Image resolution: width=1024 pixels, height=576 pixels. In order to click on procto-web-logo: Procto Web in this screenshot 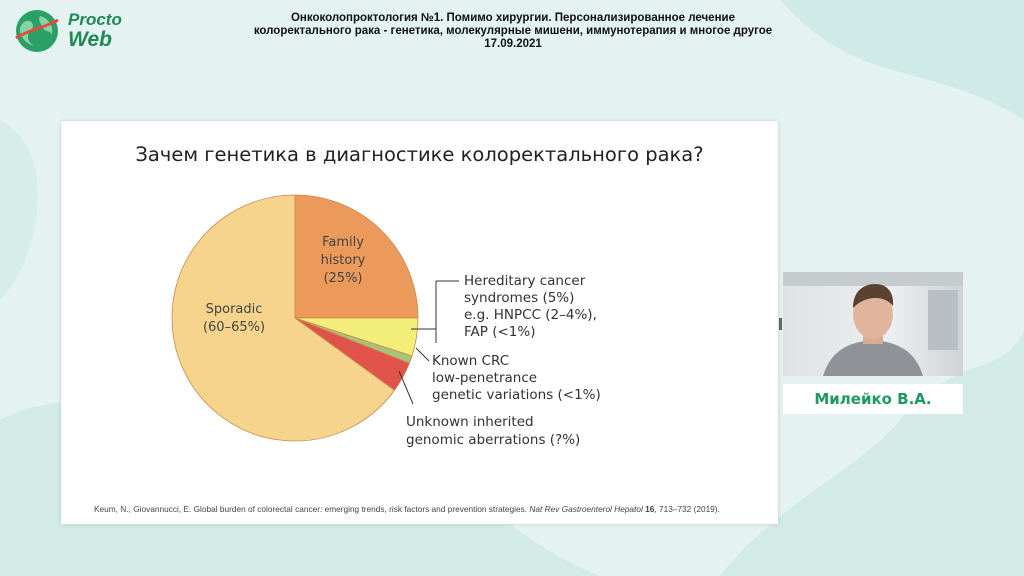, I will do `click(65, 31)`.